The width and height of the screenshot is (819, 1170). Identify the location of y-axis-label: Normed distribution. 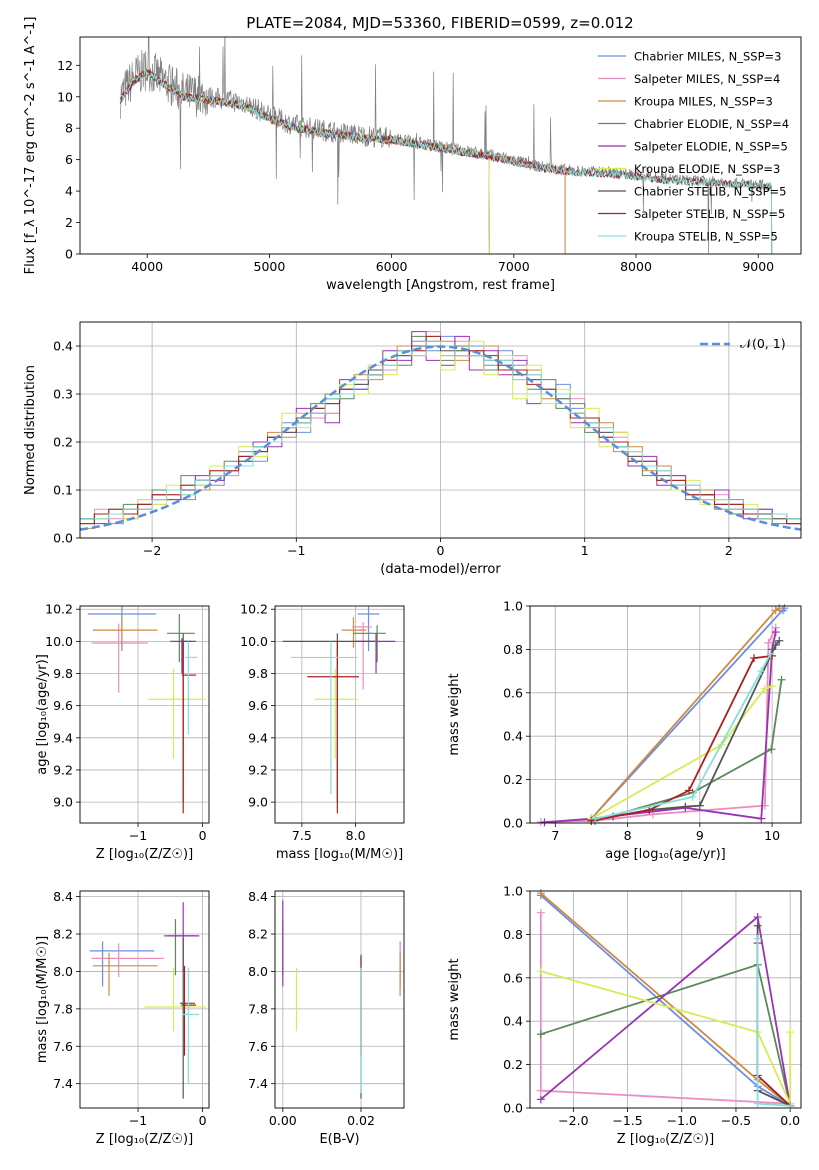
(30, 430).